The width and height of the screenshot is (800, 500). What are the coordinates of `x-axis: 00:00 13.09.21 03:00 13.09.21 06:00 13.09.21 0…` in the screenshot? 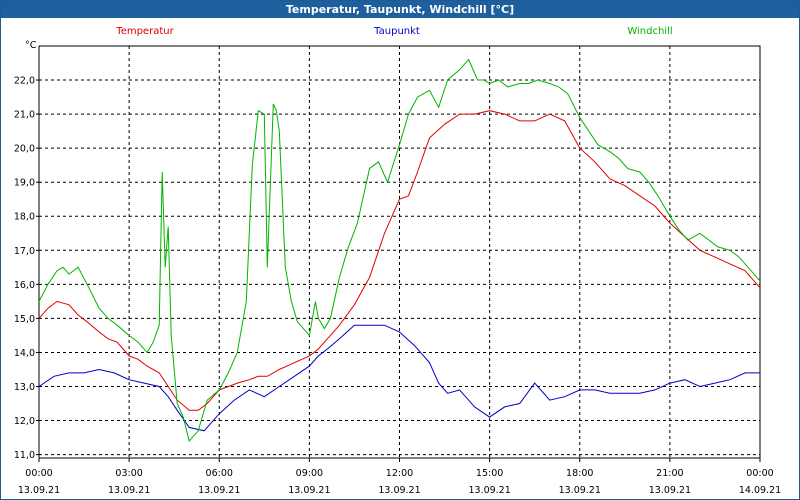 It's located at (399, 477).